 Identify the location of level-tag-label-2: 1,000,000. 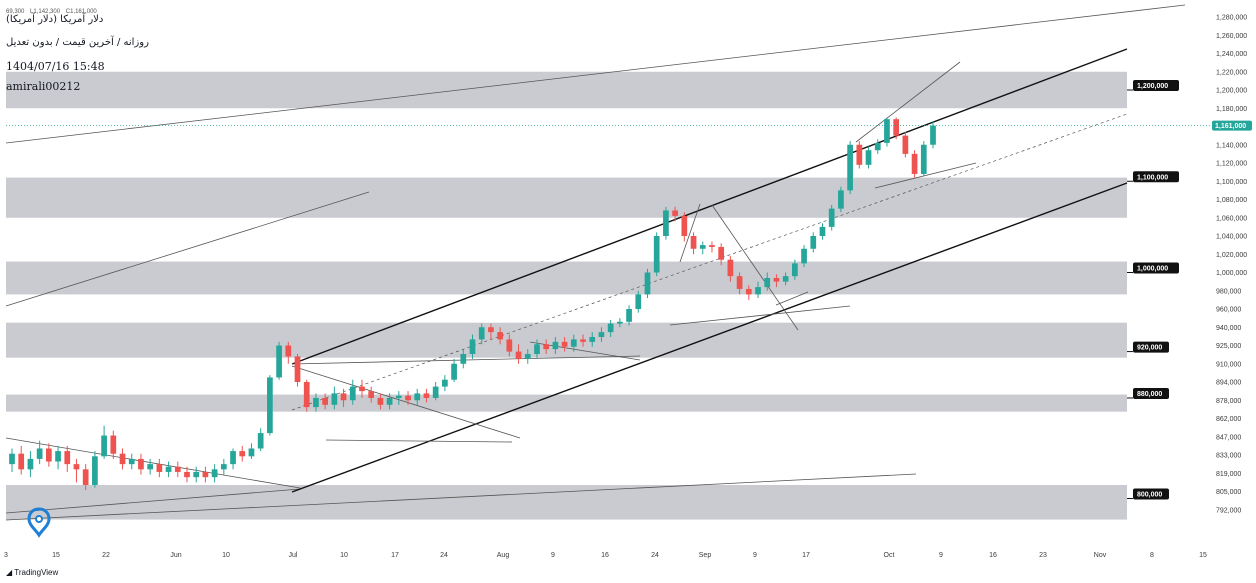
(1152, 269).